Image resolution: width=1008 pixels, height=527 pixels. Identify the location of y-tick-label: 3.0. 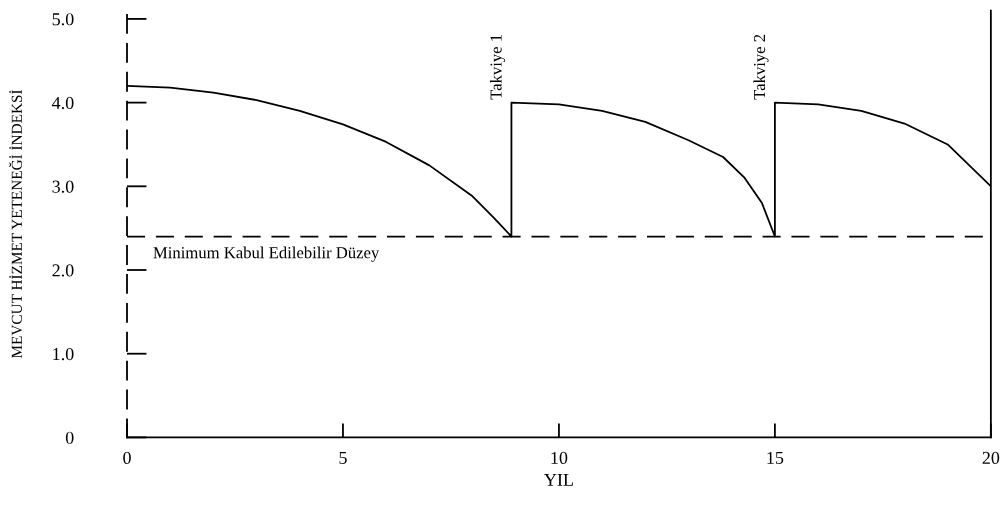
(63, 186).